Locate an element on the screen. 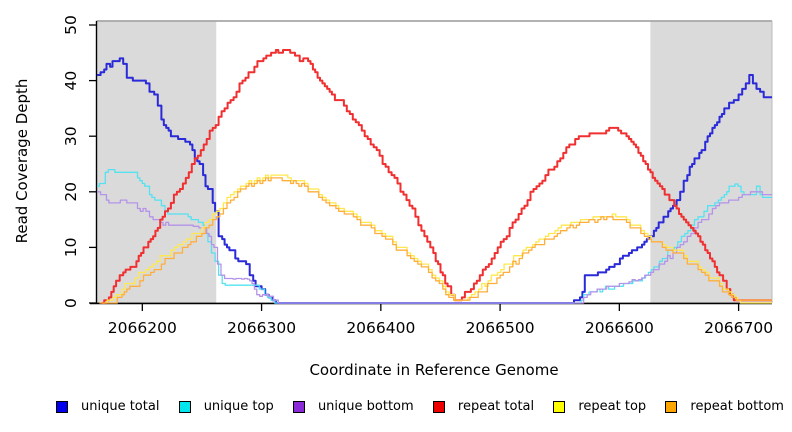 The width and height of the screenshot is (792, 432). legend-label: unique bottom is located at coordinates (365, 406).